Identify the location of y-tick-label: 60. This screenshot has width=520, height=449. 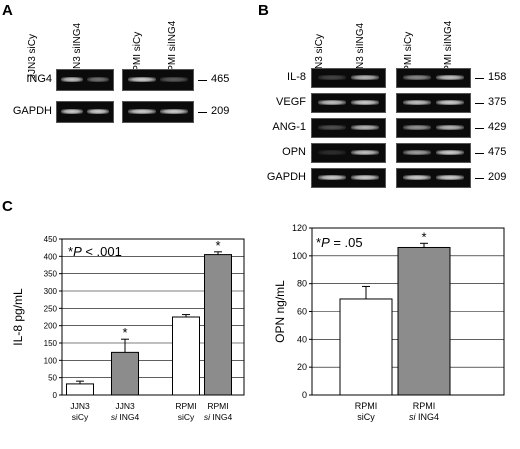
(302, 312).